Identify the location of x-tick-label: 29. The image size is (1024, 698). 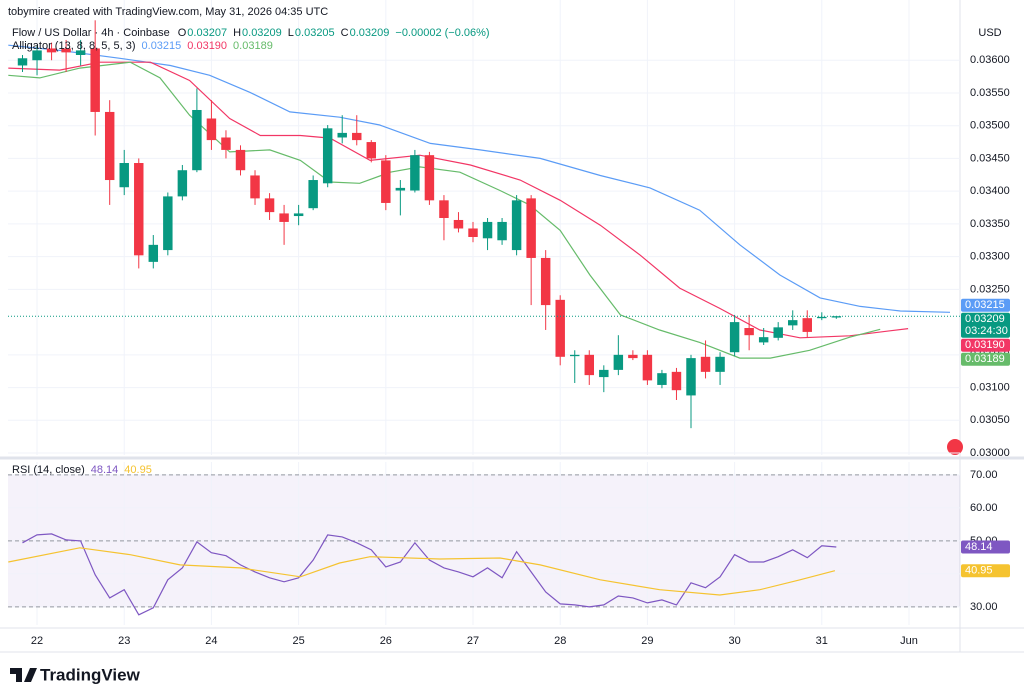
(647, 641).